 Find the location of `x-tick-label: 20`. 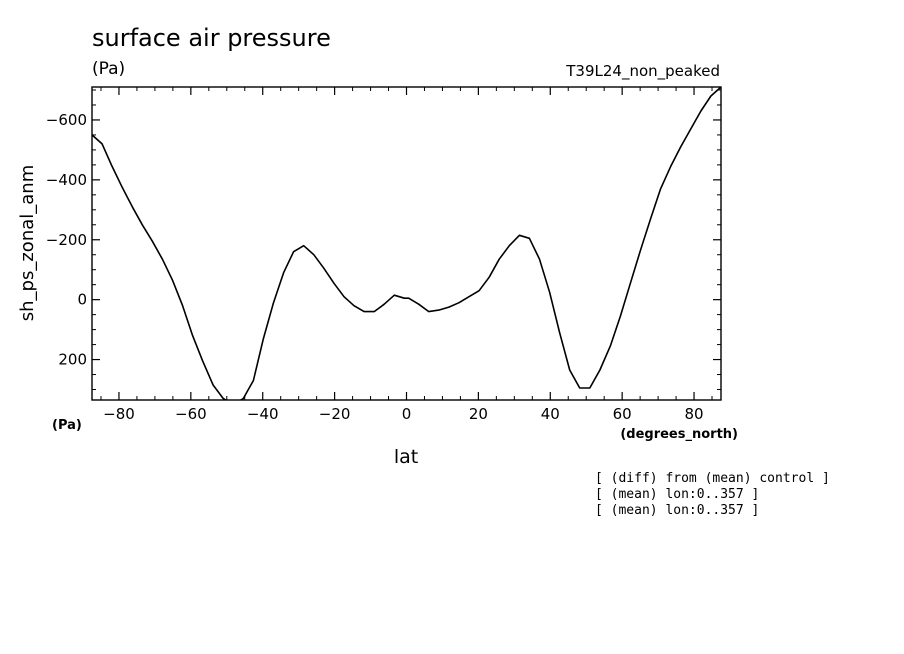

x-tick-label: 20 is located at coordinates (478, 414).